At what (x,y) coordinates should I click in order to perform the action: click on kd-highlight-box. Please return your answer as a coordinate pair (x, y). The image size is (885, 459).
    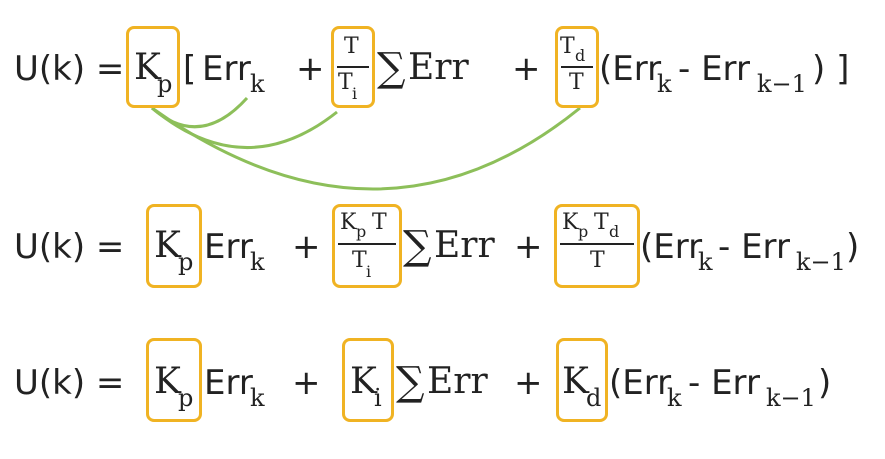
    Looking at the image, I should click on (582, 380).